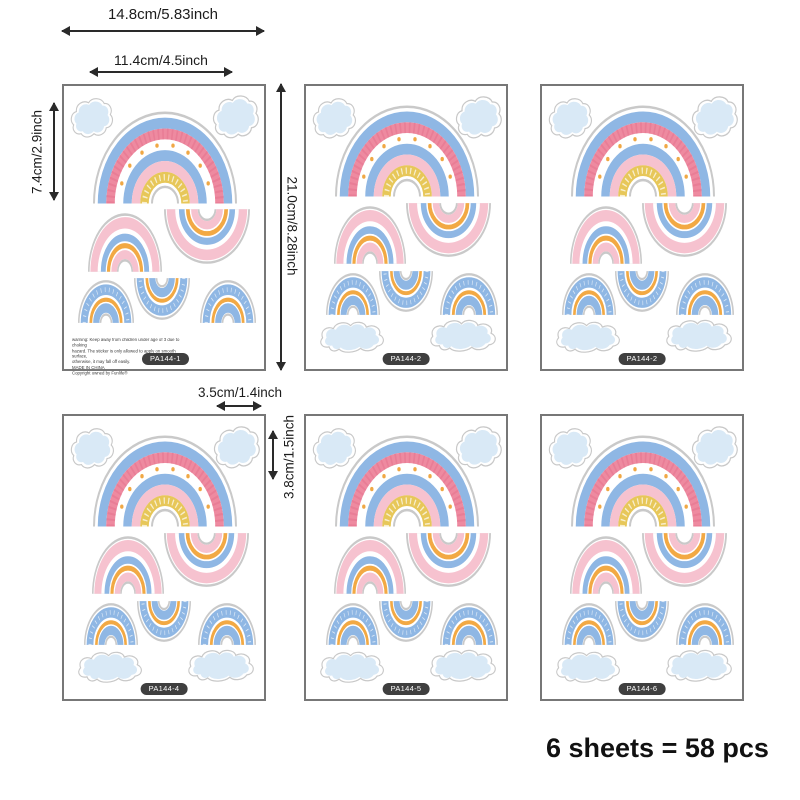 Image resolution: width=800 pixels, height=800 pixels. What do you see at coordinates (54, 151) in the screenshot?
I see `dimension-arrow-rainbow-height` at bounding box center [54, 151].